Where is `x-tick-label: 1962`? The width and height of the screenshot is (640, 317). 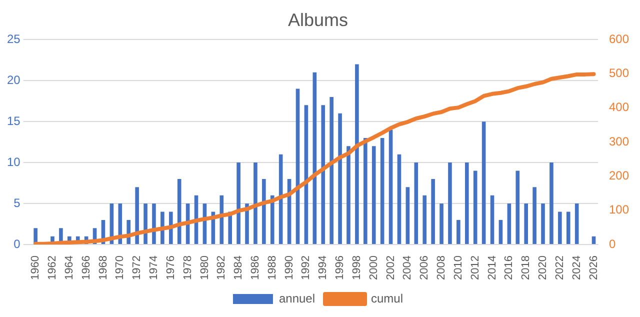 x-tick-label: 1962 is located at coordinates (52, 268).